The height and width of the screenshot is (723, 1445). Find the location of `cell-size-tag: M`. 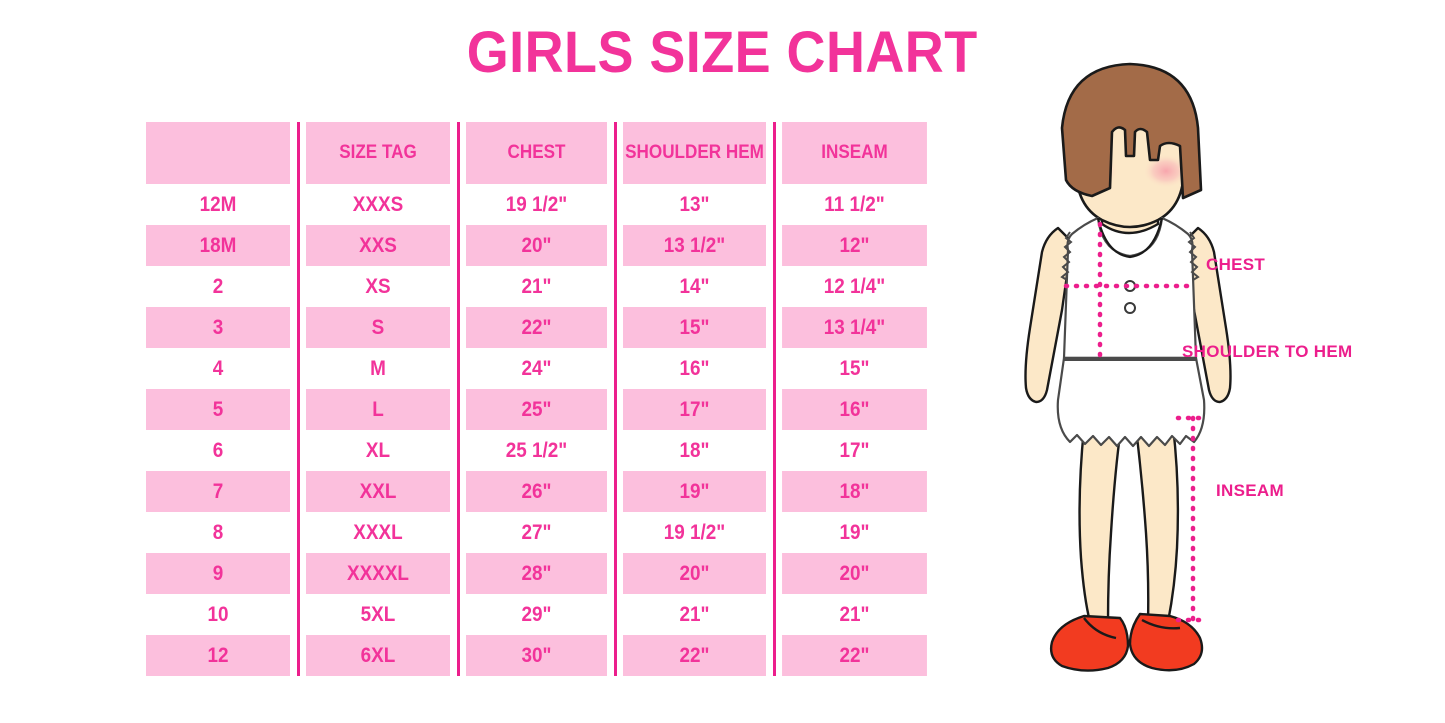

cell-size-tag: M is located at coordinates (378, 368).